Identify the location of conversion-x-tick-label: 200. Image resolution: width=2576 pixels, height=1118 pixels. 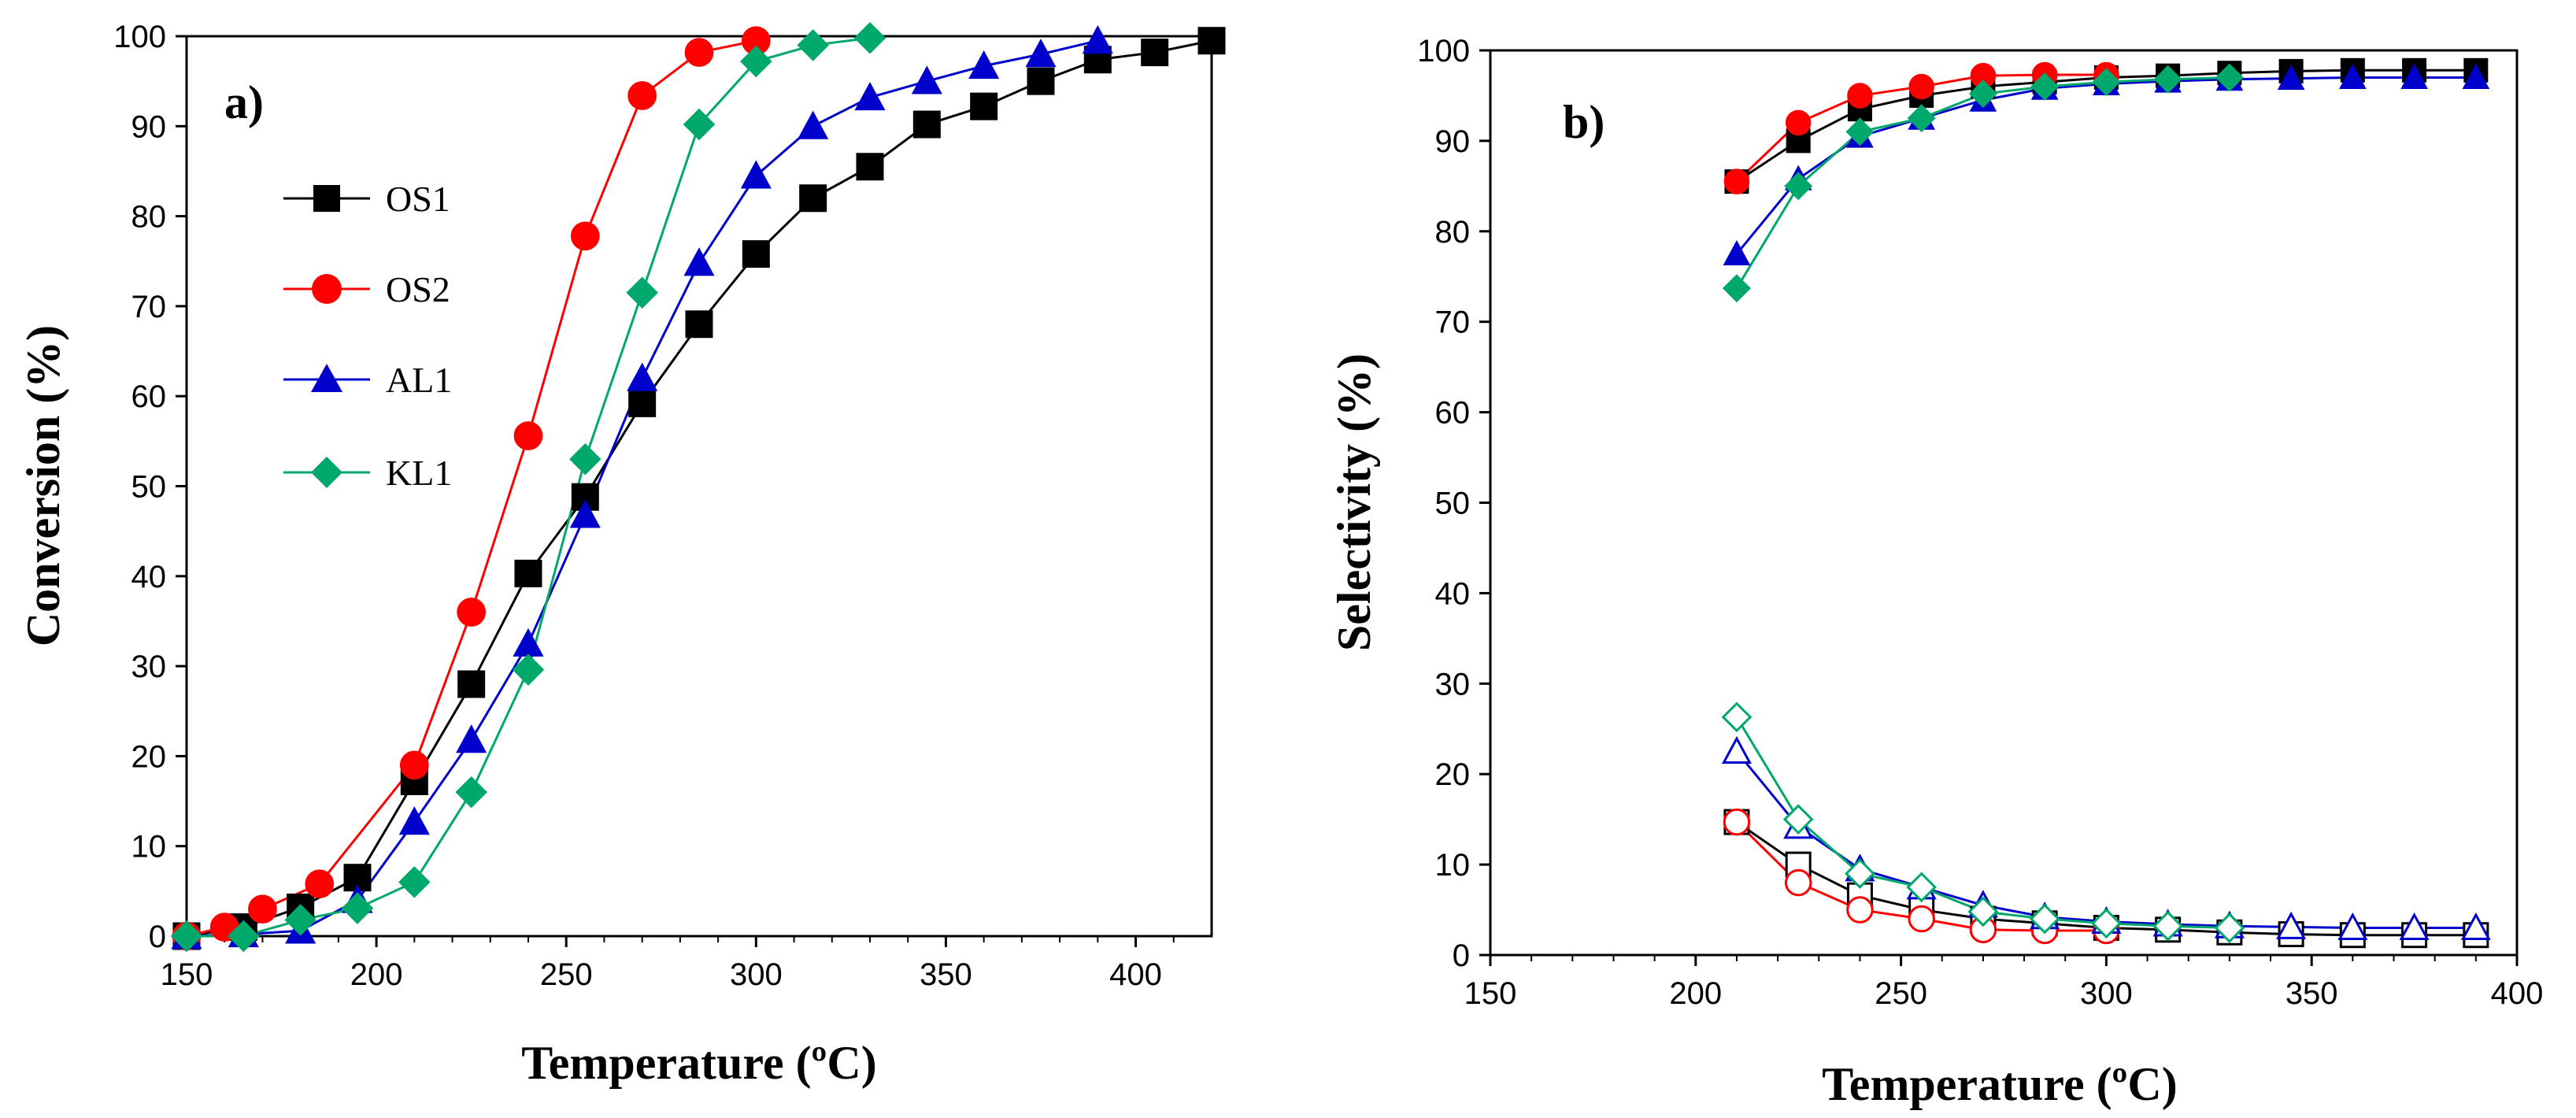
(376, 974).